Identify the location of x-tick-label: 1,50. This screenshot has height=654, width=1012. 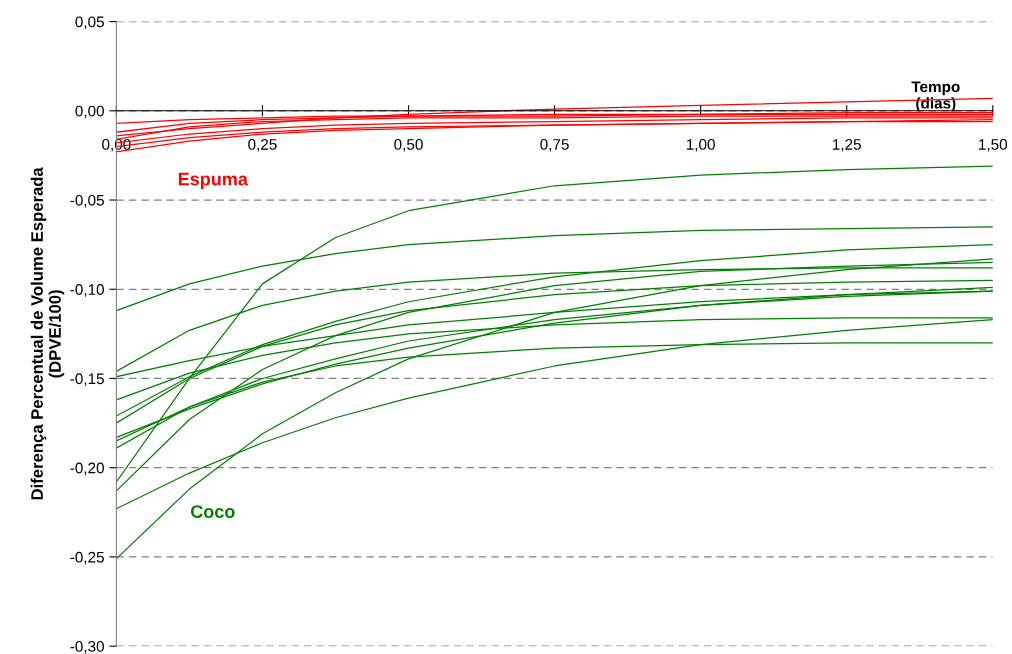
(993, 145).